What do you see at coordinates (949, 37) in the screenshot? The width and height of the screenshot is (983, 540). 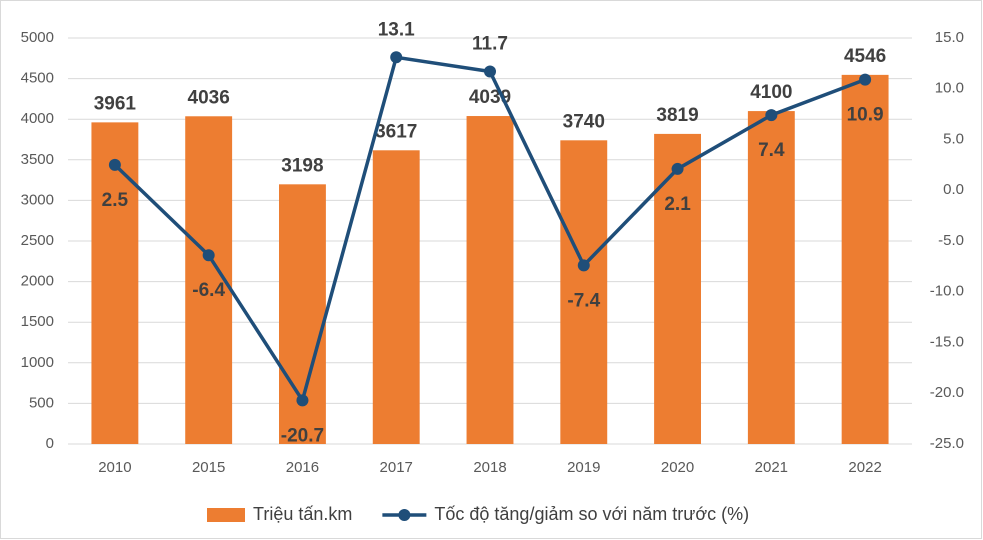 I see `y2-tick-label: 15.0` at bounding box center [949, 37].